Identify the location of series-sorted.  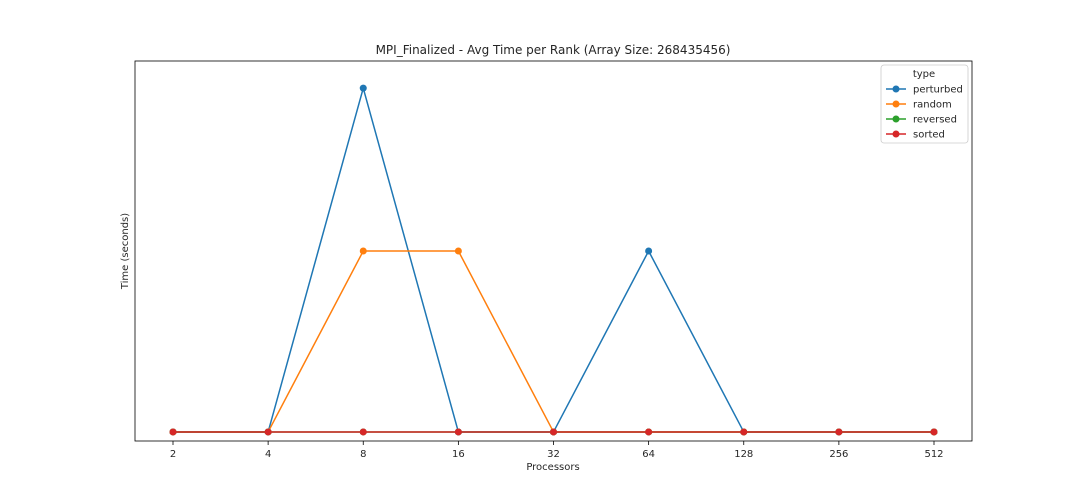
(553, 432).